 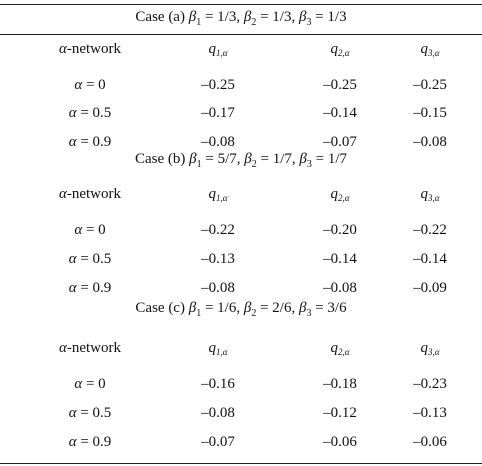 I want to click on alpha-row-label: α = 0.5, so click(x=90, y=113).